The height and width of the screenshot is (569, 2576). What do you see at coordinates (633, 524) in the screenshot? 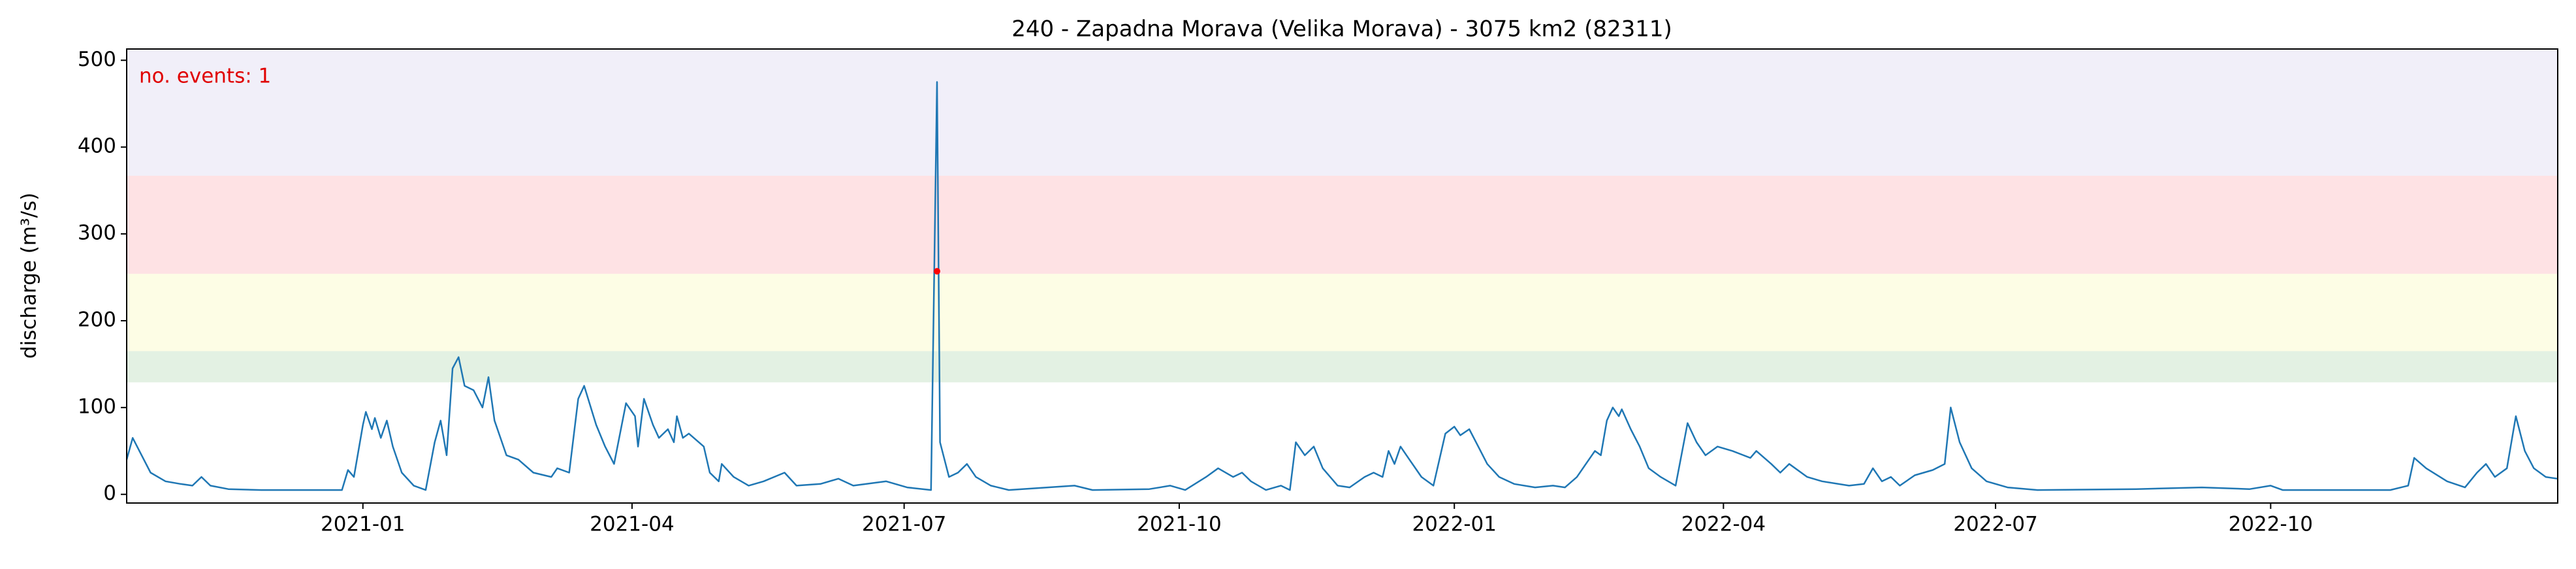
I see `x-tick-label: 2021-04` at bounding box center [633, 524].